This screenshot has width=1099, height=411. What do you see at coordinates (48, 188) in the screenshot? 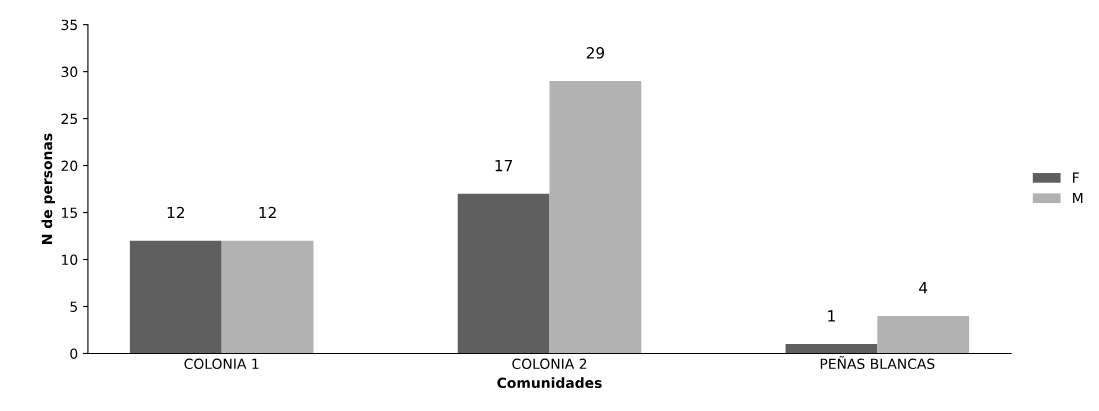
I see `y-axis-title: N de personas` at bounding box center [48, 188].